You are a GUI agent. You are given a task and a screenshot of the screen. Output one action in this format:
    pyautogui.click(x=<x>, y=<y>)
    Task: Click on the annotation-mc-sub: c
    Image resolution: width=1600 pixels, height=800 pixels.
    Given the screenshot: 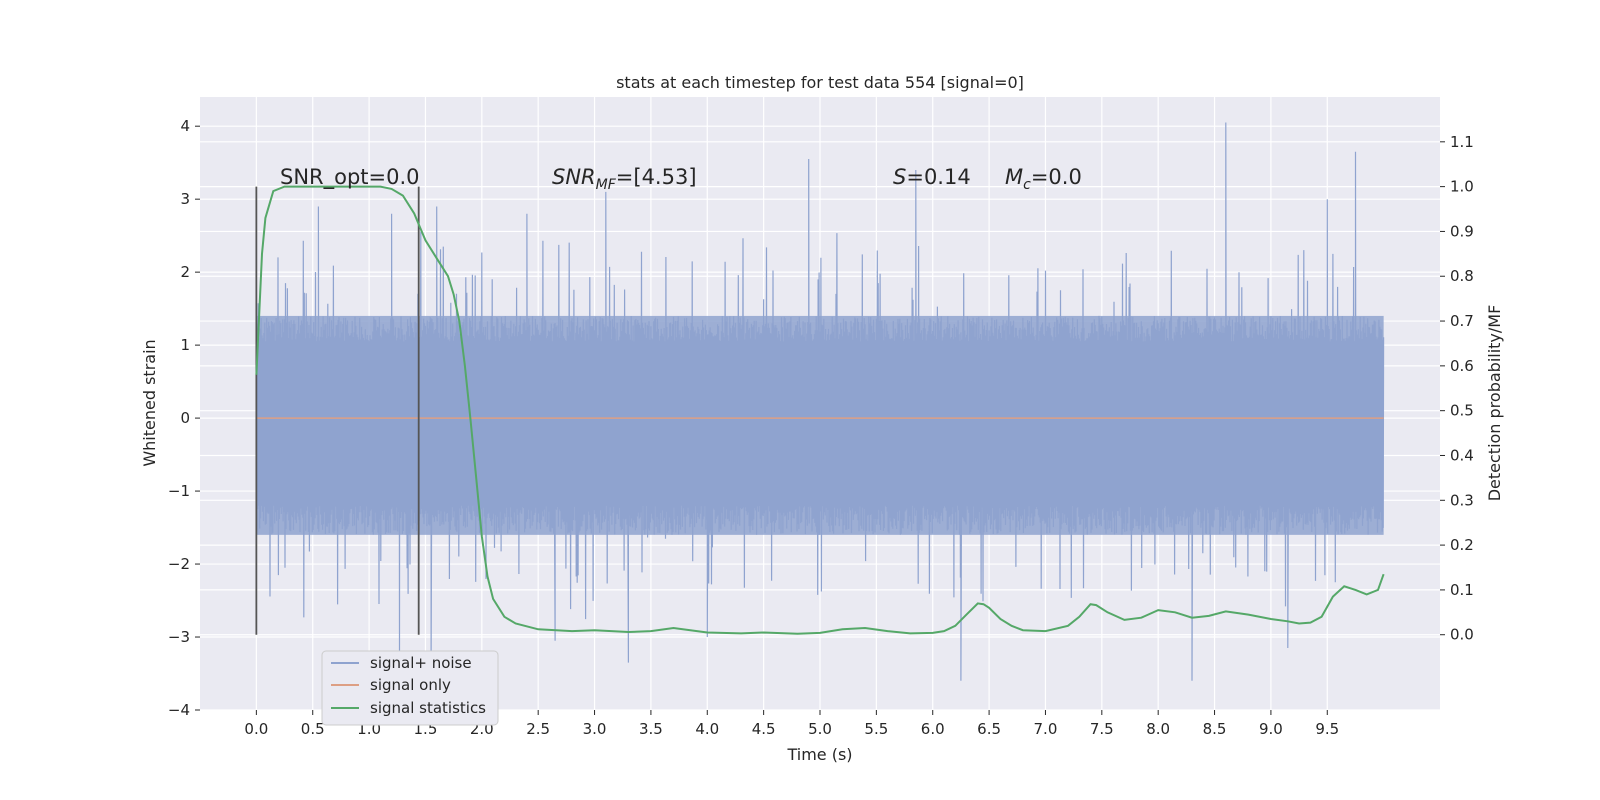 What is the action you would take?
    pyautogui.click(x=1027, y=185)
    